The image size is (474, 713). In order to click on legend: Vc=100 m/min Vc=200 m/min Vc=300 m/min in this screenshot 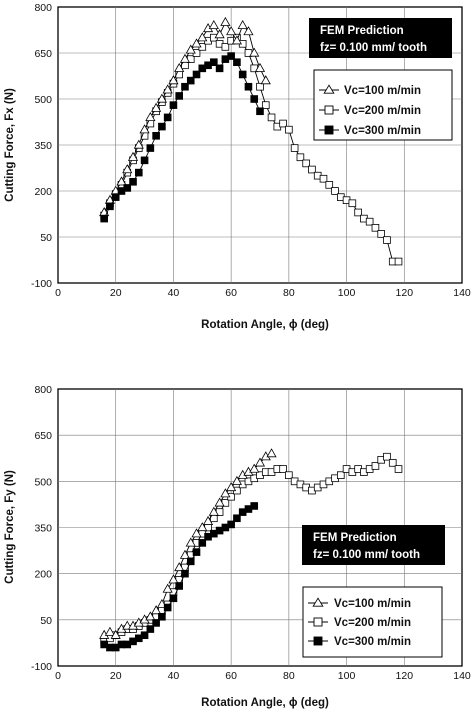, I will do `click(383, 105)`.